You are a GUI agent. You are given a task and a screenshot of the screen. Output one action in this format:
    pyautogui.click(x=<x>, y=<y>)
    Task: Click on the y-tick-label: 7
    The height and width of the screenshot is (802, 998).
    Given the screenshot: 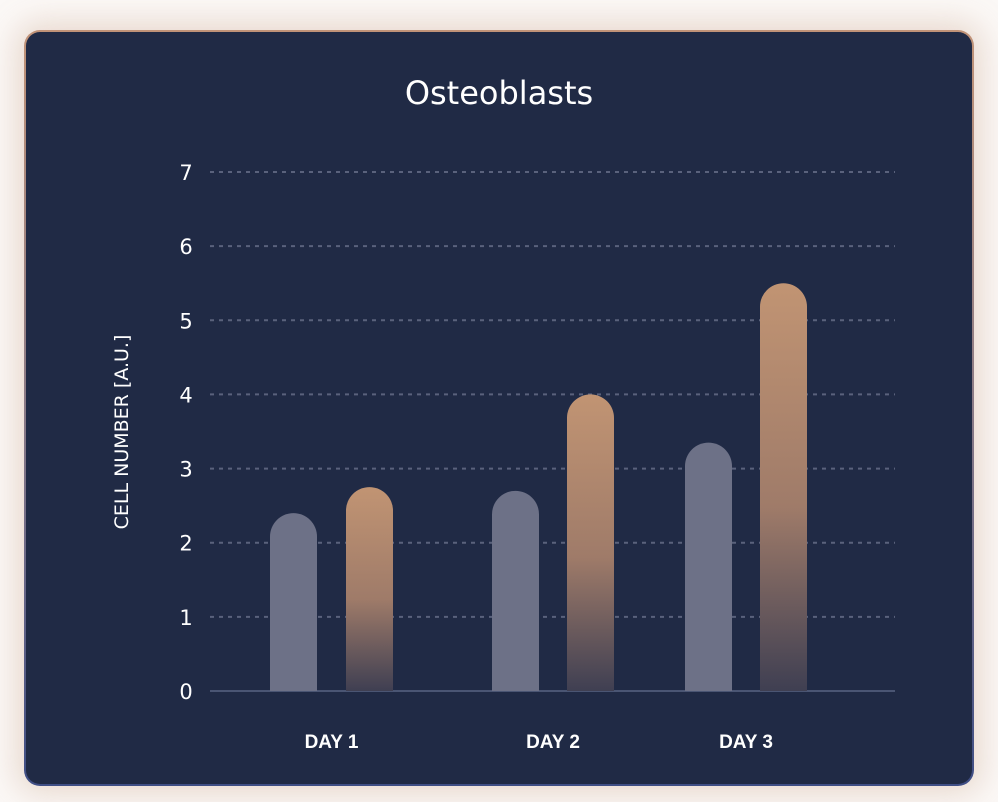 What is the action you would take?
    pyautogui.click(x=185, y=173)
    